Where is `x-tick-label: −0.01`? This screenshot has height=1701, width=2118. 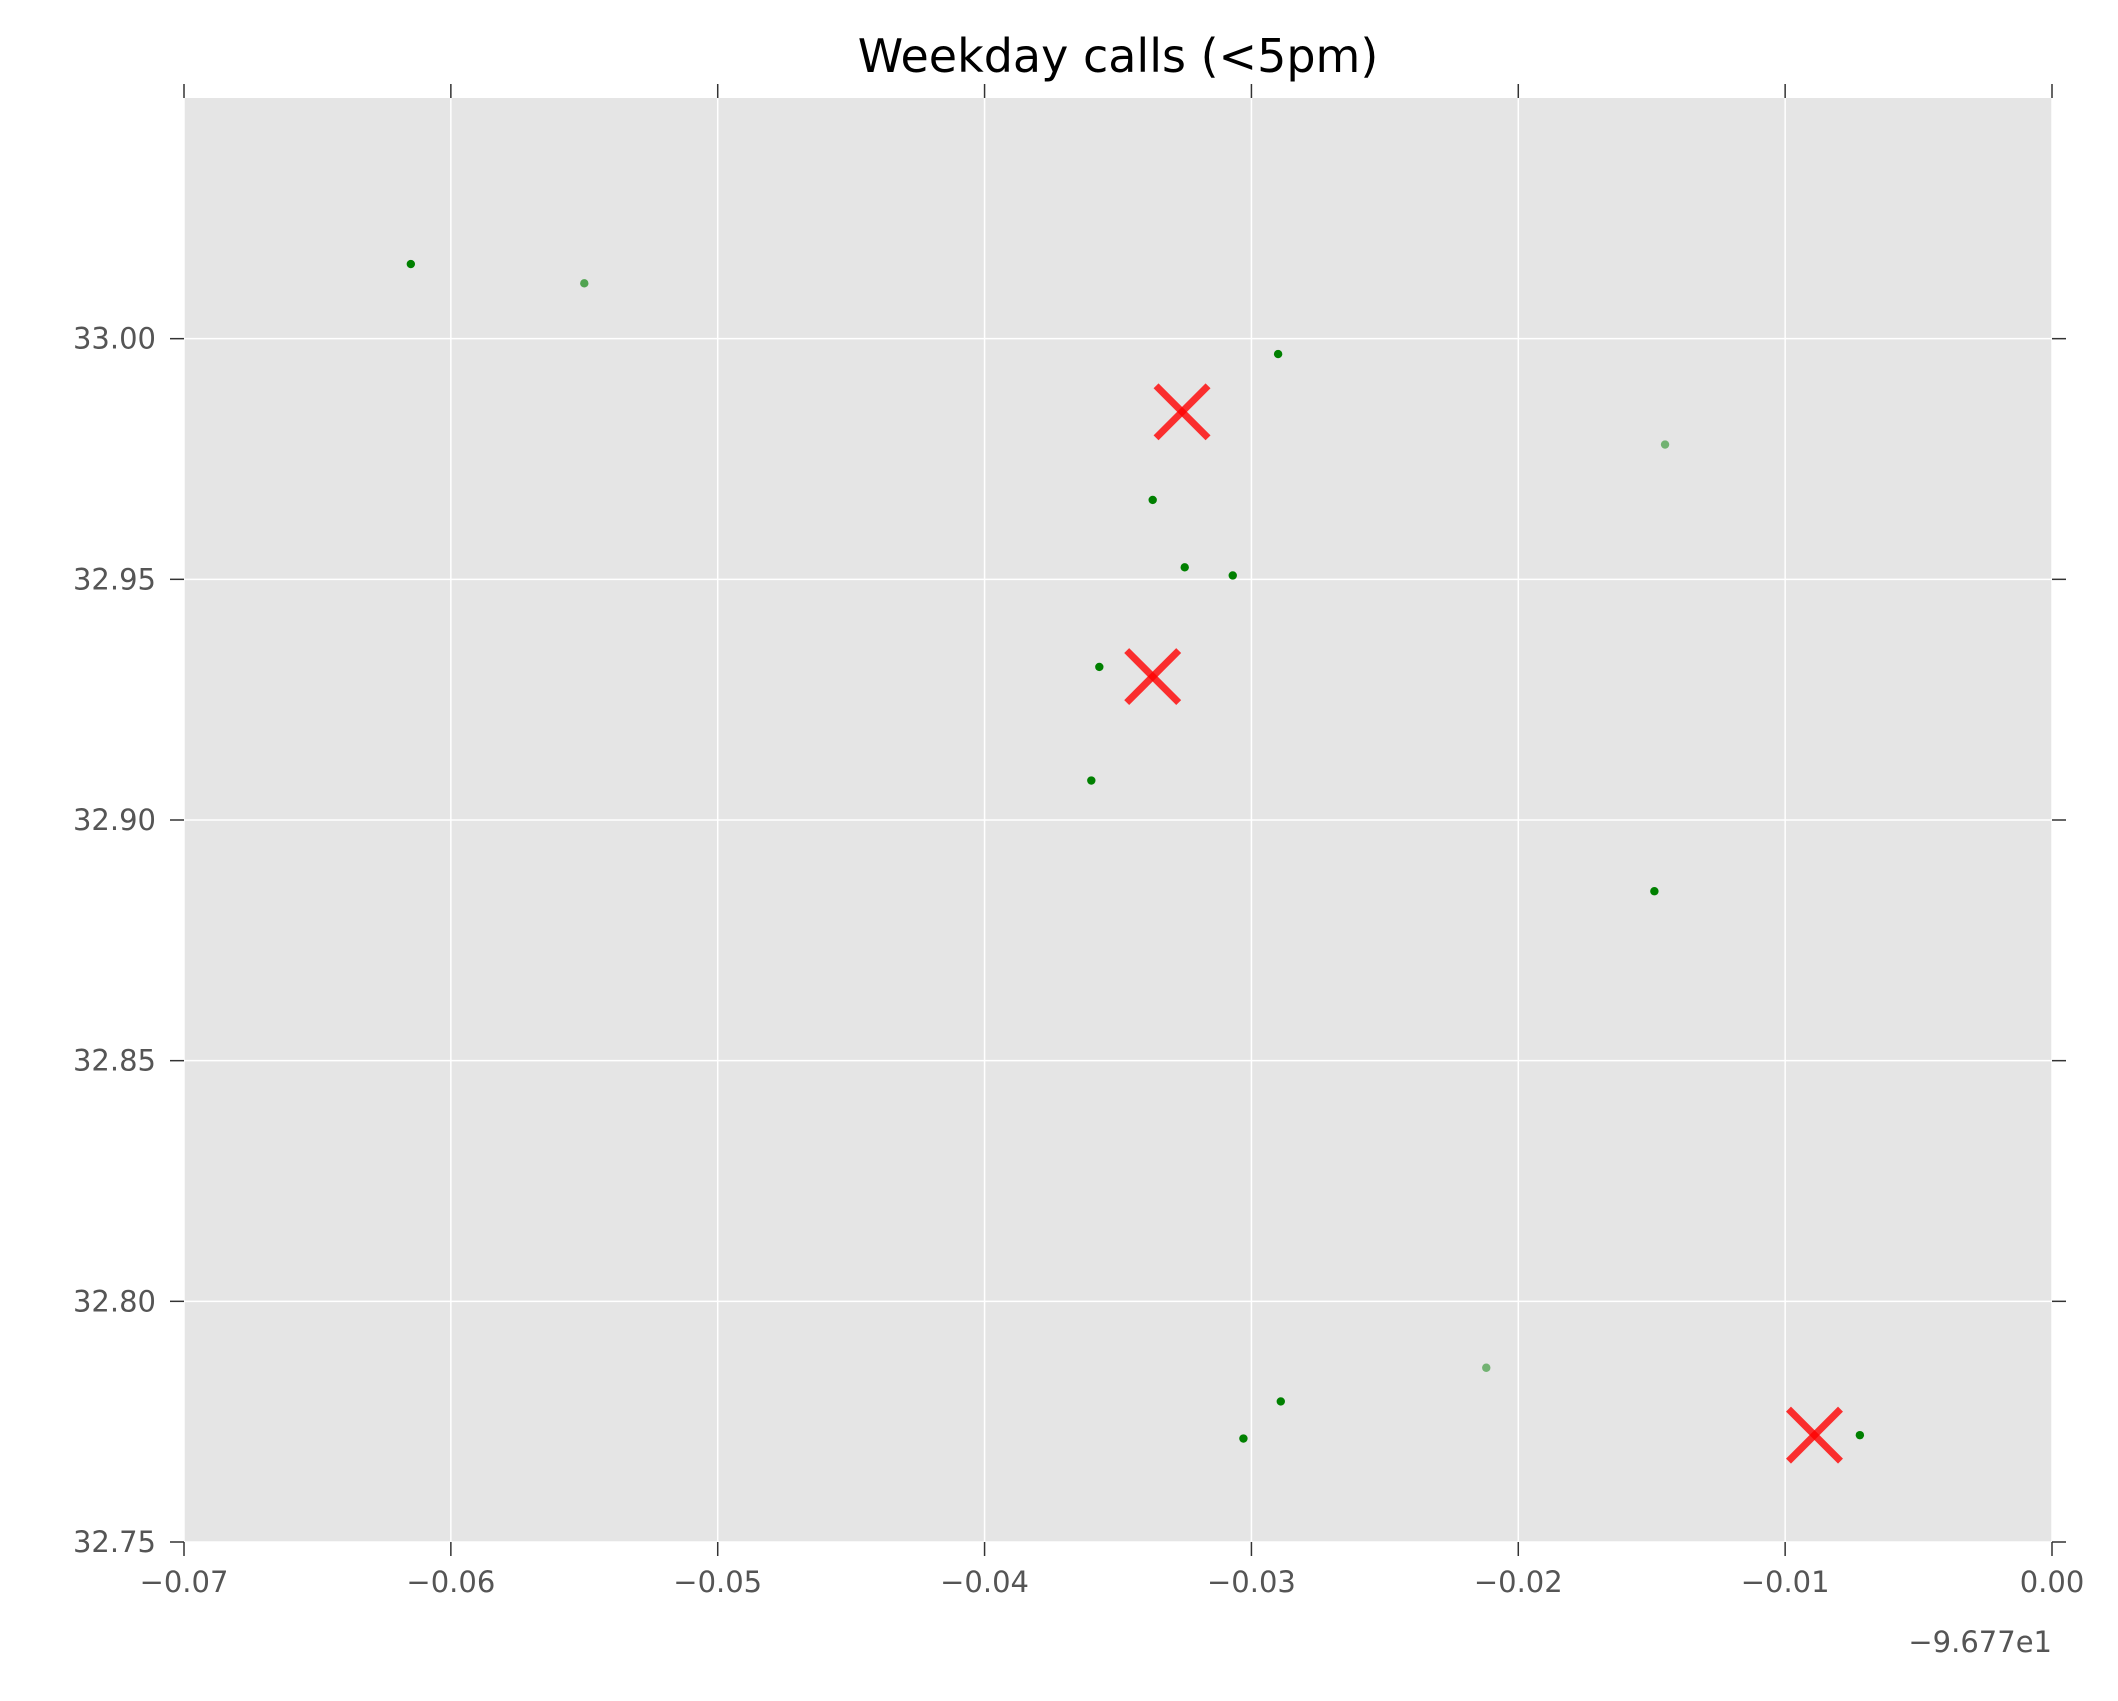 x-tick-label: −0.01 is located at coordinates (1785, 1582).